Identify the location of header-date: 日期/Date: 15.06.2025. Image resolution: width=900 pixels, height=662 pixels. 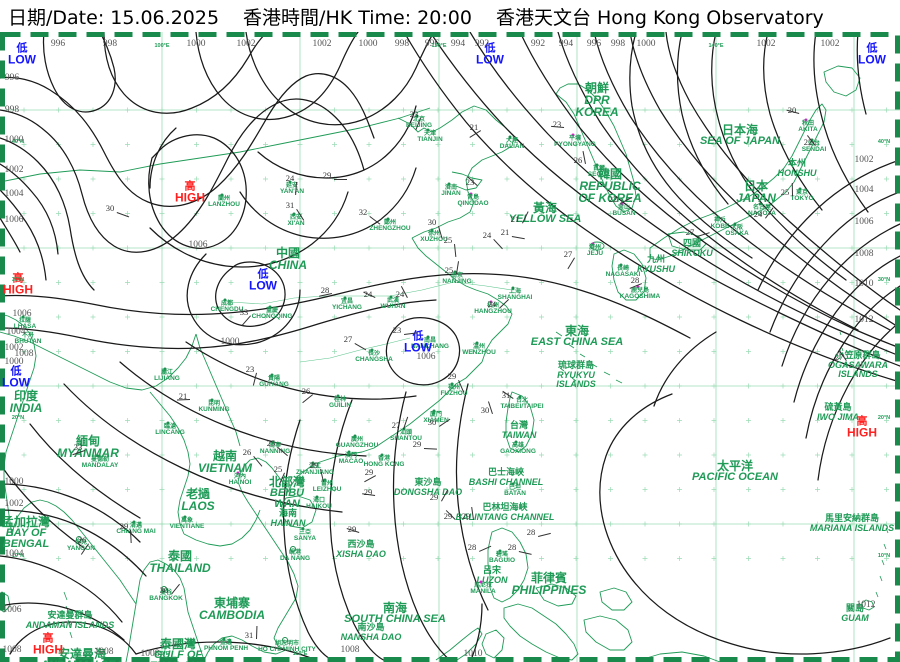
(114, 17).